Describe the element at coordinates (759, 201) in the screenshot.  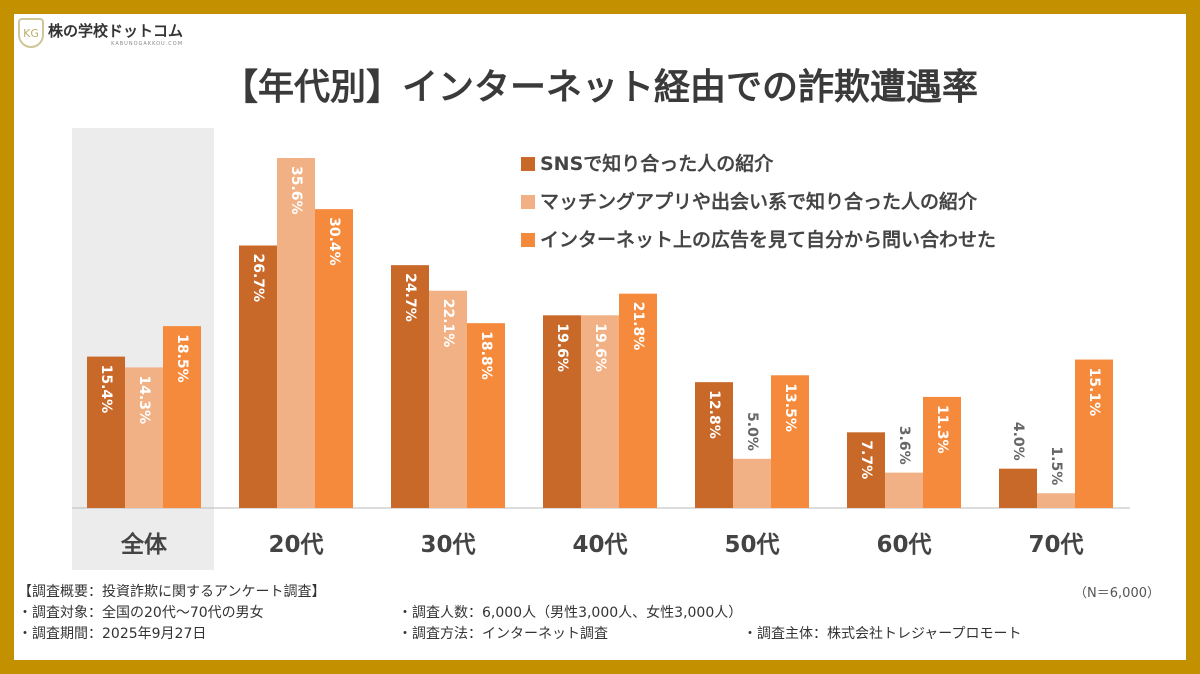
I see `legend-label: マッチングアプリや出会い系で知り合った人の紹介` at that location.